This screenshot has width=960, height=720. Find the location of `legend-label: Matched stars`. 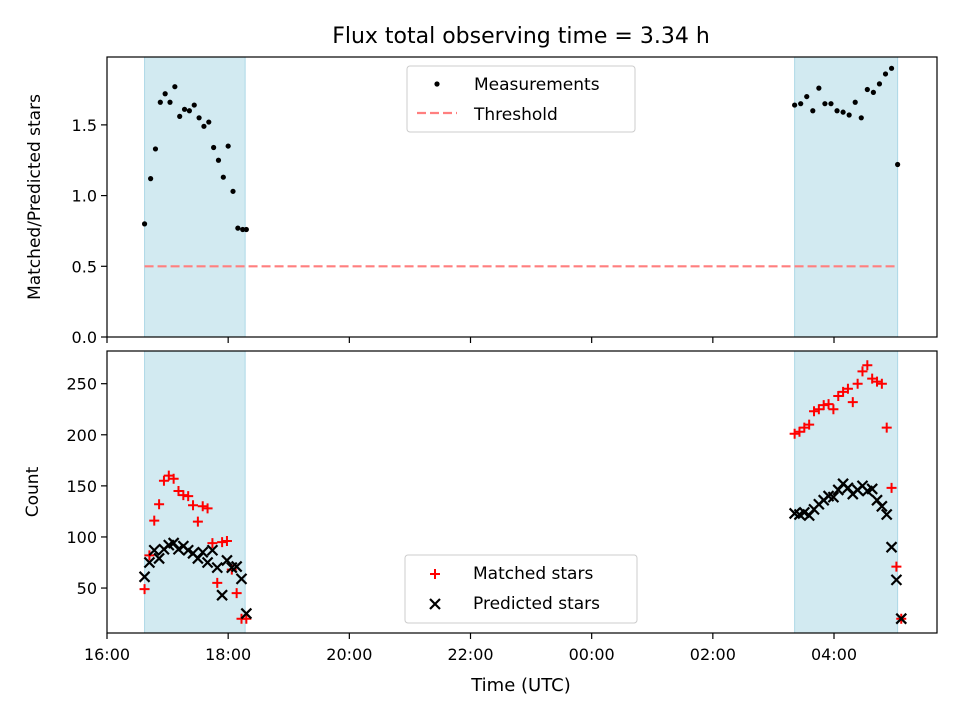

legend-label: Matched stars is located at coordinates (533, 574).